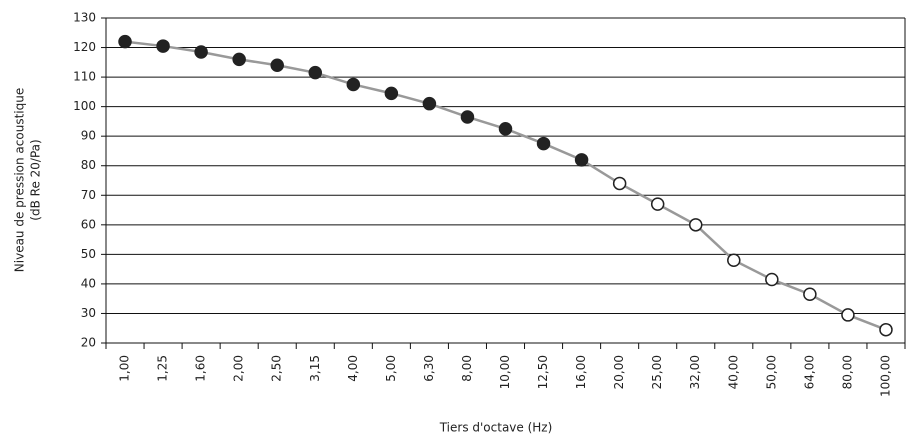  I want to click on y-tick-label: 60, so click(88, 224).